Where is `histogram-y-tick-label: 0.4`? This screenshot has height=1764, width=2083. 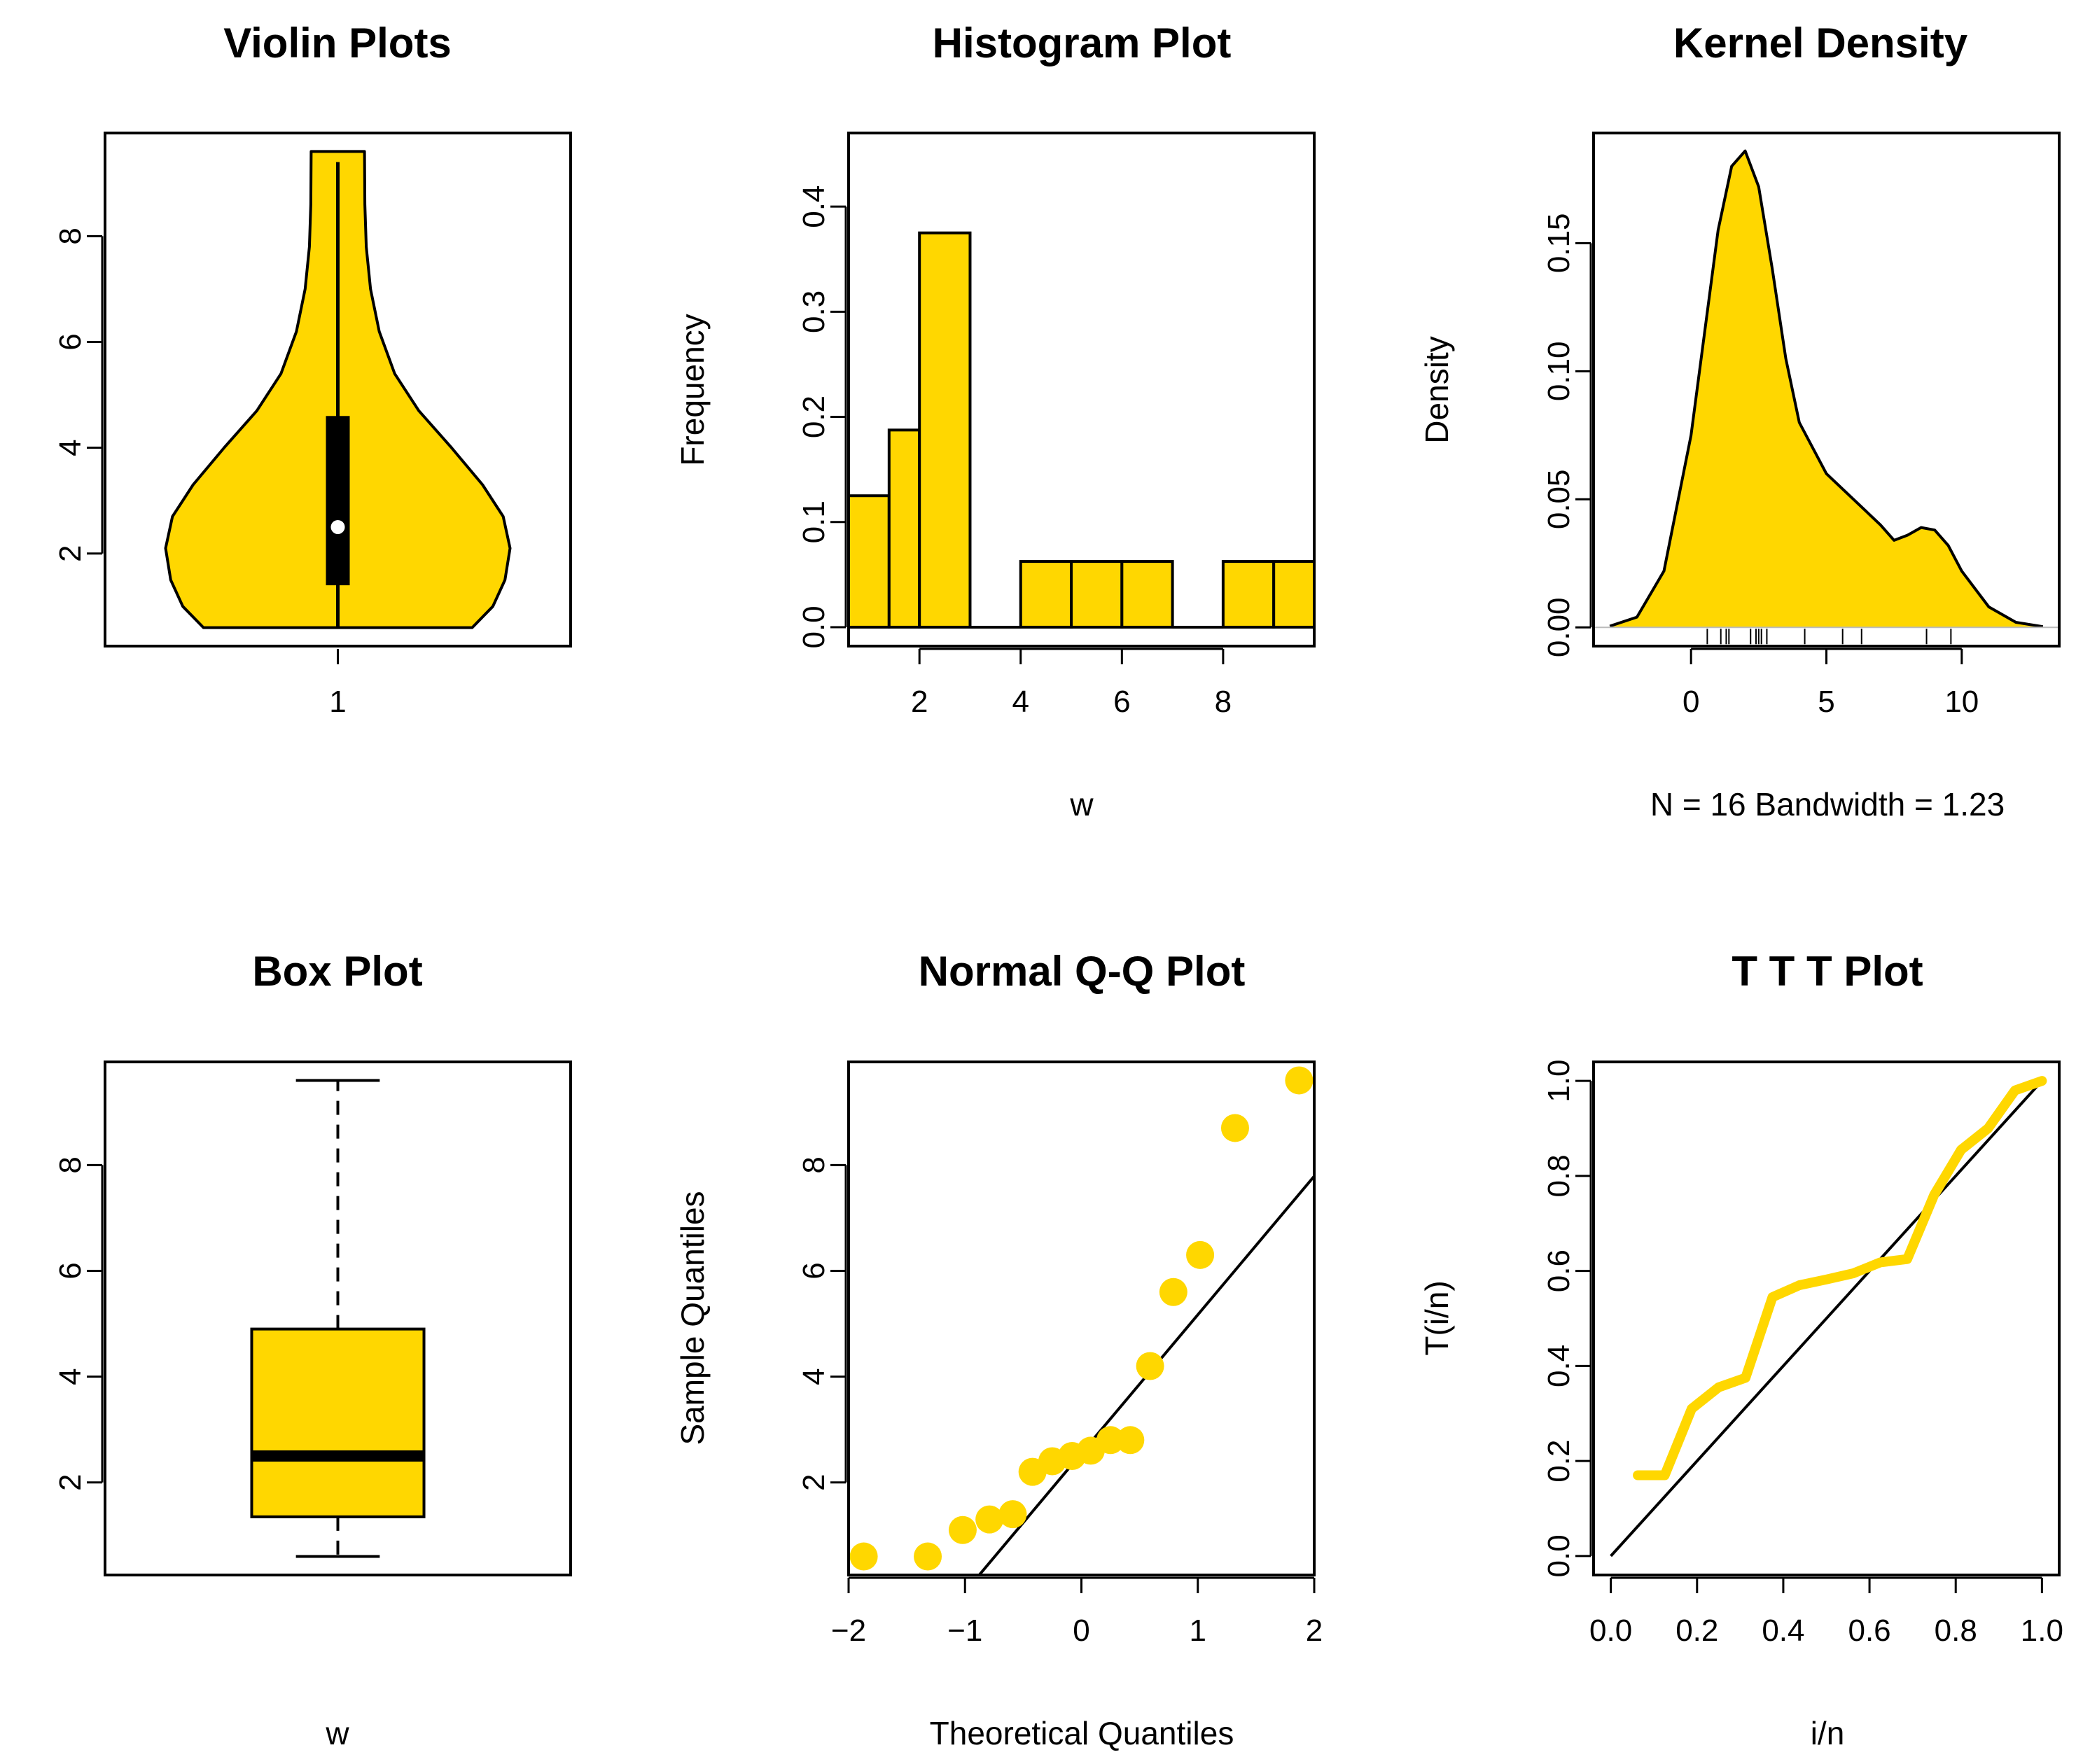 histogram-y-tick-label: 0.4 is located at coordinates (814, 207).